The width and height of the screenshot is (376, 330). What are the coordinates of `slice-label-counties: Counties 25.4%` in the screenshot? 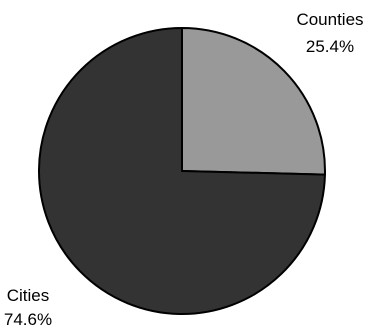 It's located at (329, 33).